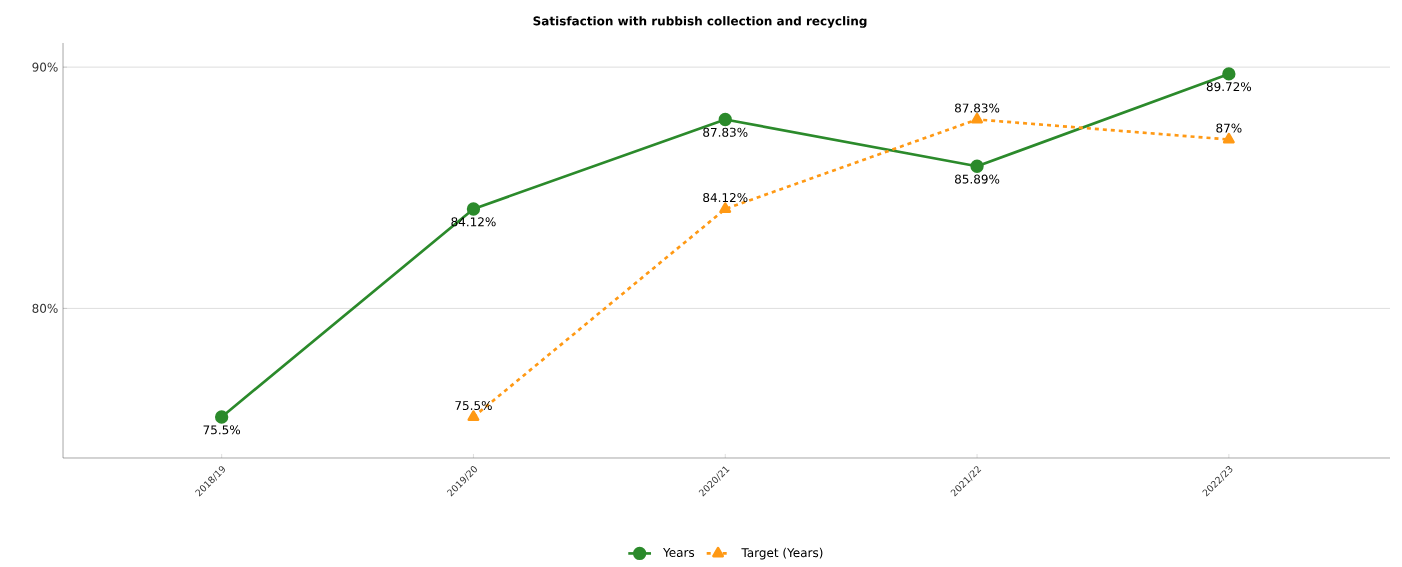  What do you see at coordinates (725, 197) in the screenshot?
I see `data-label: 84.12%` at bounding box center [725, 197].